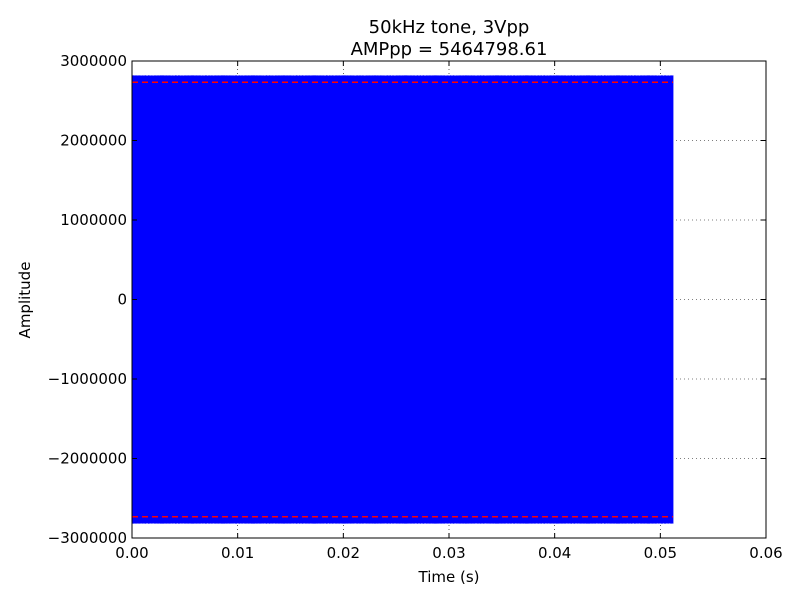  Describe the element at coordinates (554, 553) in the screenshot. I see `x-tick-label: 0.04` at that location.